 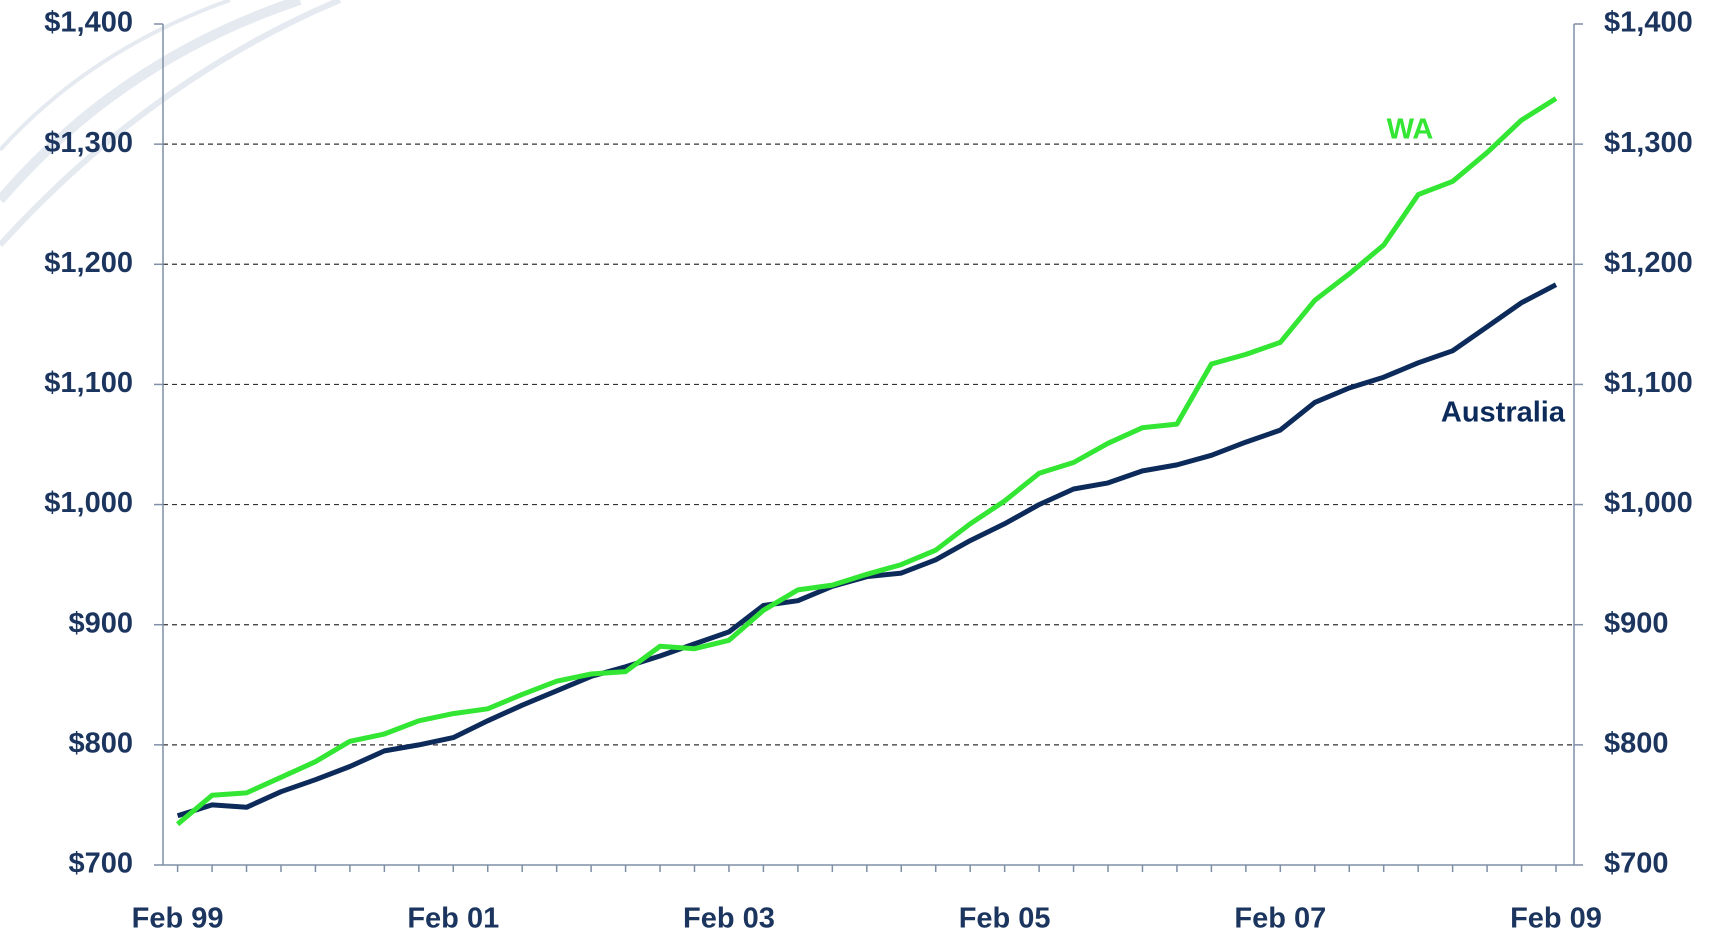 What do you see at coordinates (88, 263) in the screenshot?
I see `y-tick-label: $1,200` at bounding box center [88, 263].